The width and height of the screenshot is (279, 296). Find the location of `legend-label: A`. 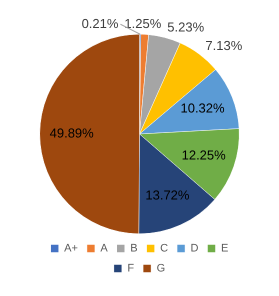

legend-label: A is located at coordinates (104, 248).